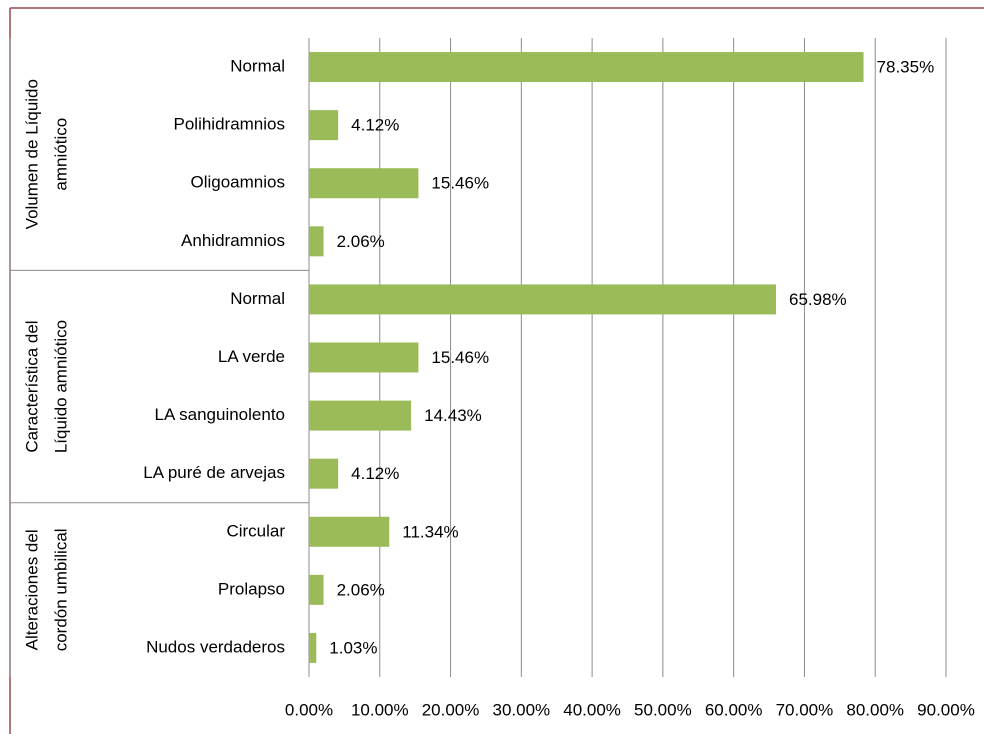  What do you see at coordinates (214, 472) in the screenshot?
I see `y-tick-label: LA puré de arvejas` at bounding box center [214, 472].